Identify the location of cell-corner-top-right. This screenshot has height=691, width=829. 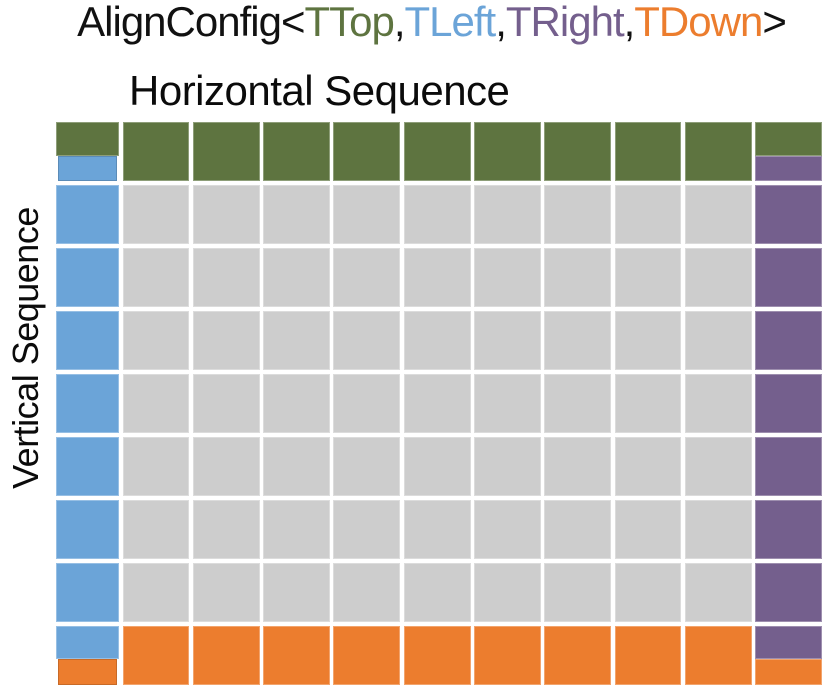
(788, 152).